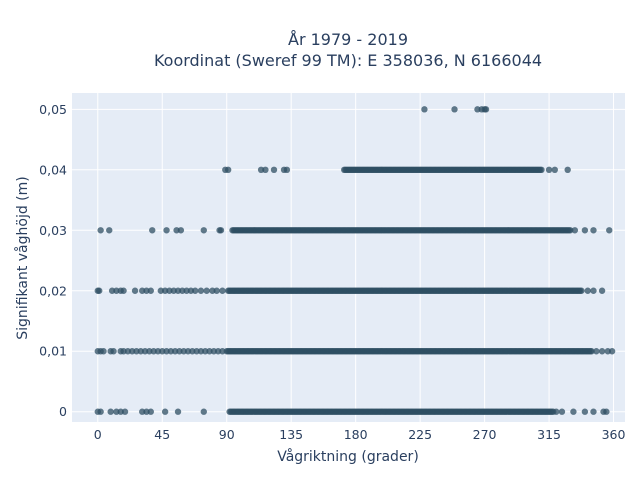 This screenshot has width=640, height=484. I want to click on y-tick-label: 0, so click(63, 411).